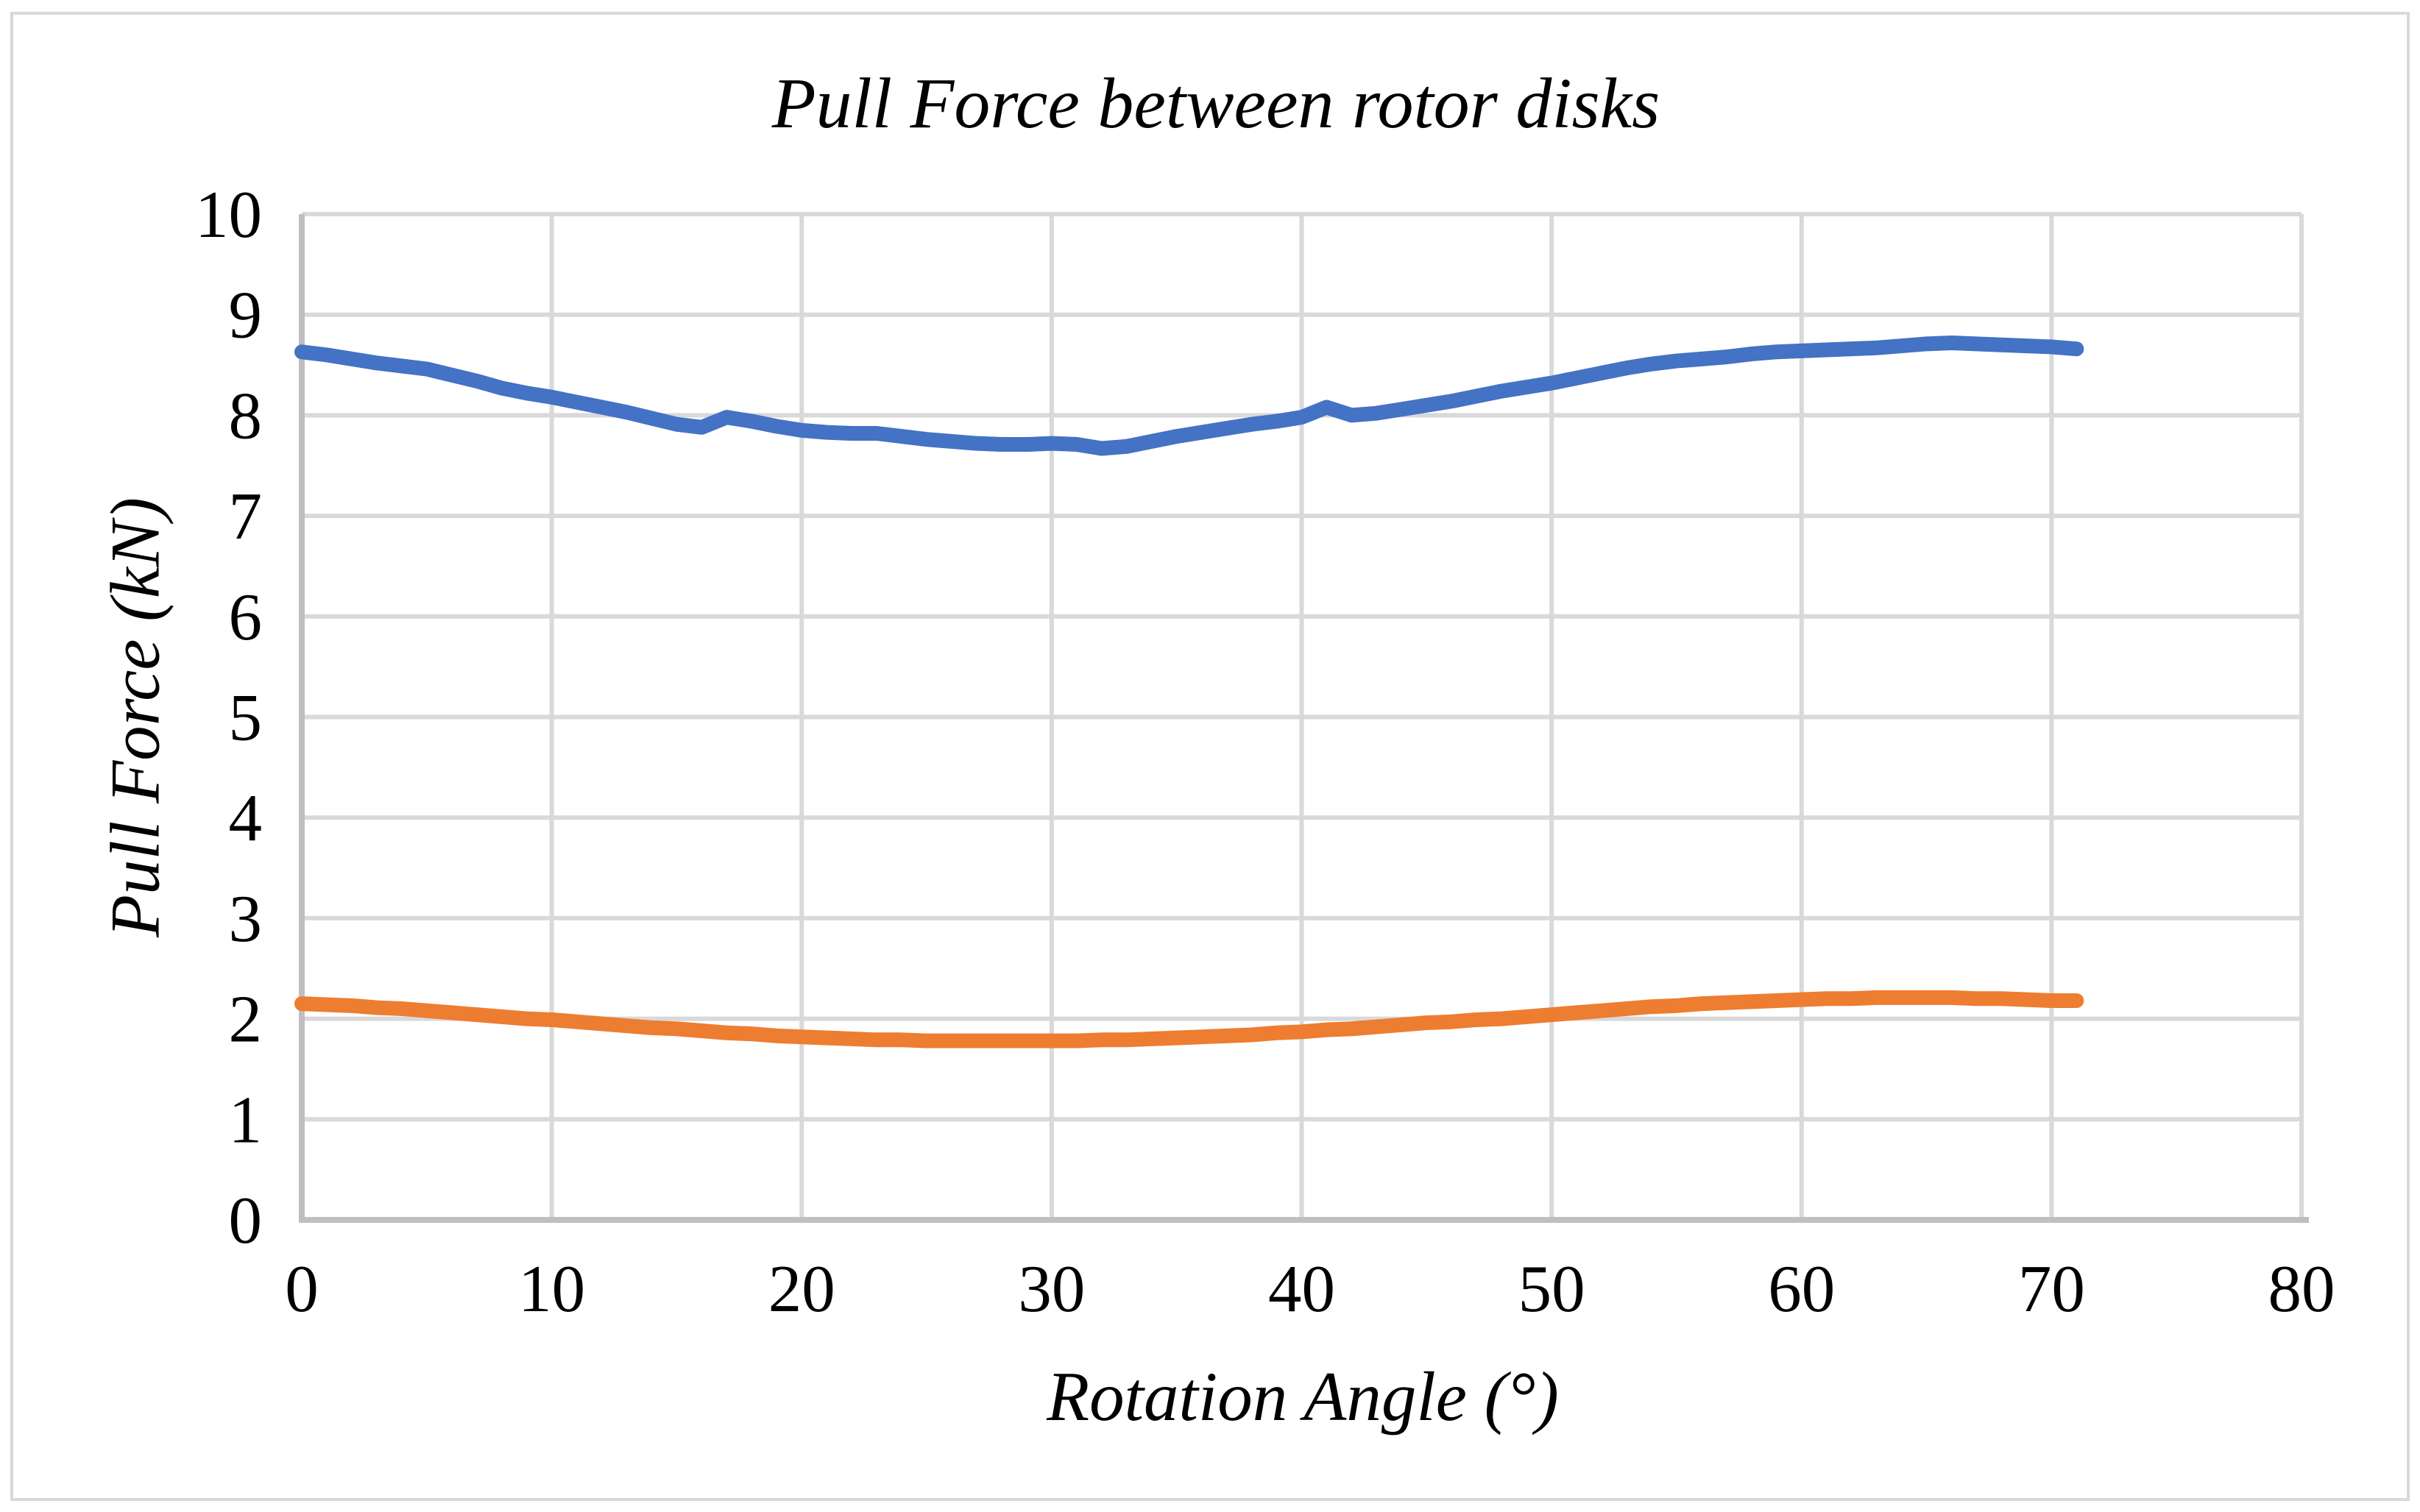 Image resolution: width=2420 pixels, height=1512 pixels. What do you see at coordinates (2052, 1289) in the screenshot?
I see `x-tick-label: 70` at bounding box center [2052, 1289].